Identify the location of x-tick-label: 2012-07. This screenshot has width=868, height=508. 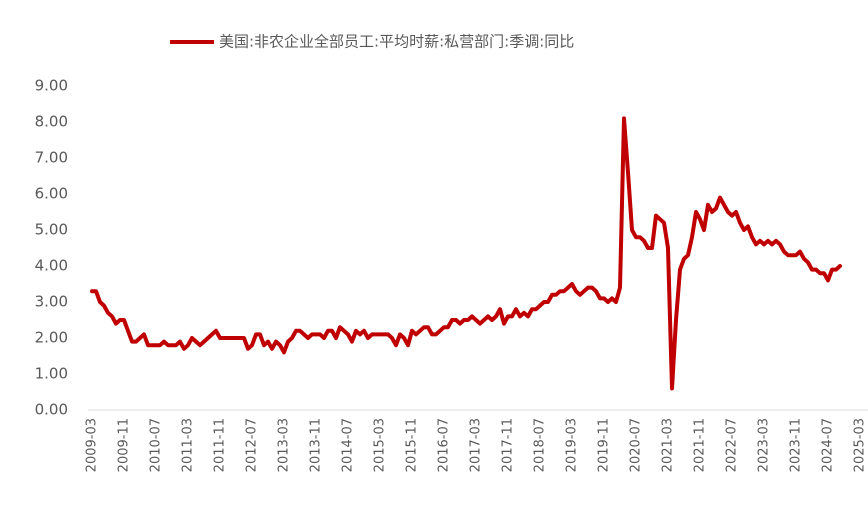
(252, 445).